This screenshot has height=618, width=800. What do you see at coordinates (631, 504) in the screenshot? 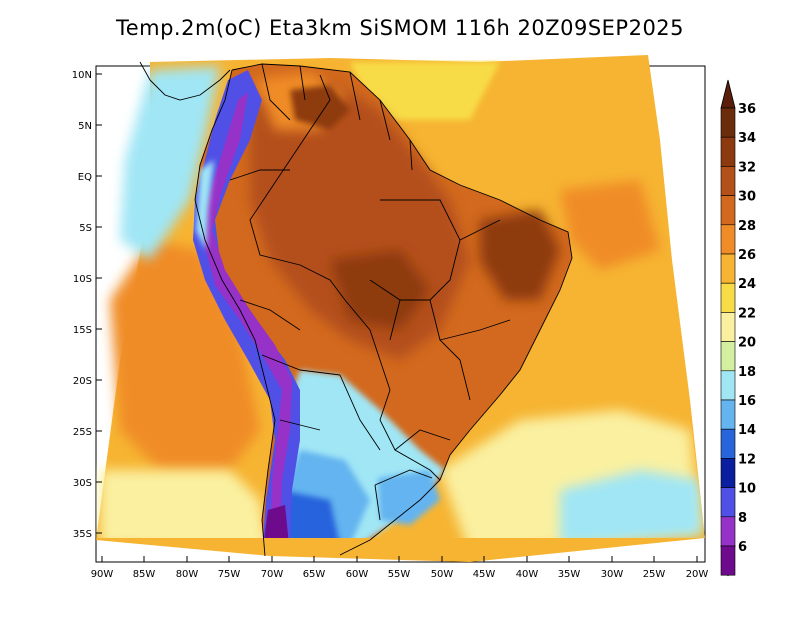
I see `south-atlantic-cool` at bounding box center [631, 504].